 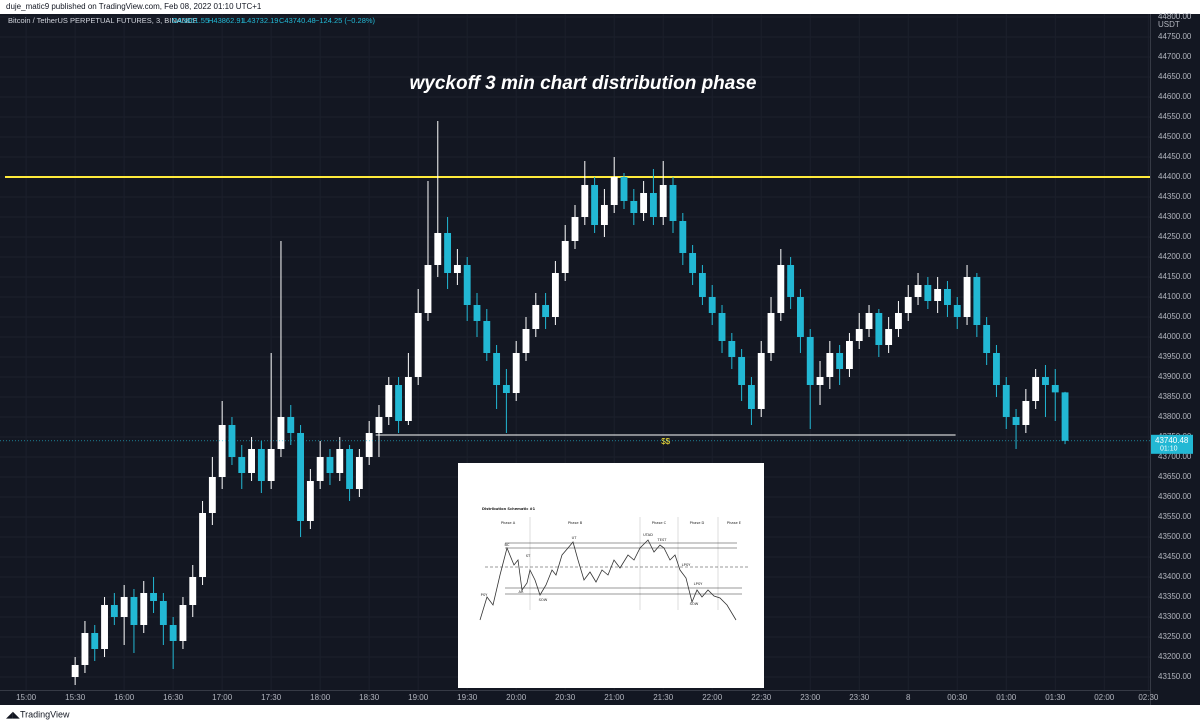 What do you see at coordinates (369, 697) in the screenshot?
I see `x-tick-label: 18:30` at bounding box center [369, 697].